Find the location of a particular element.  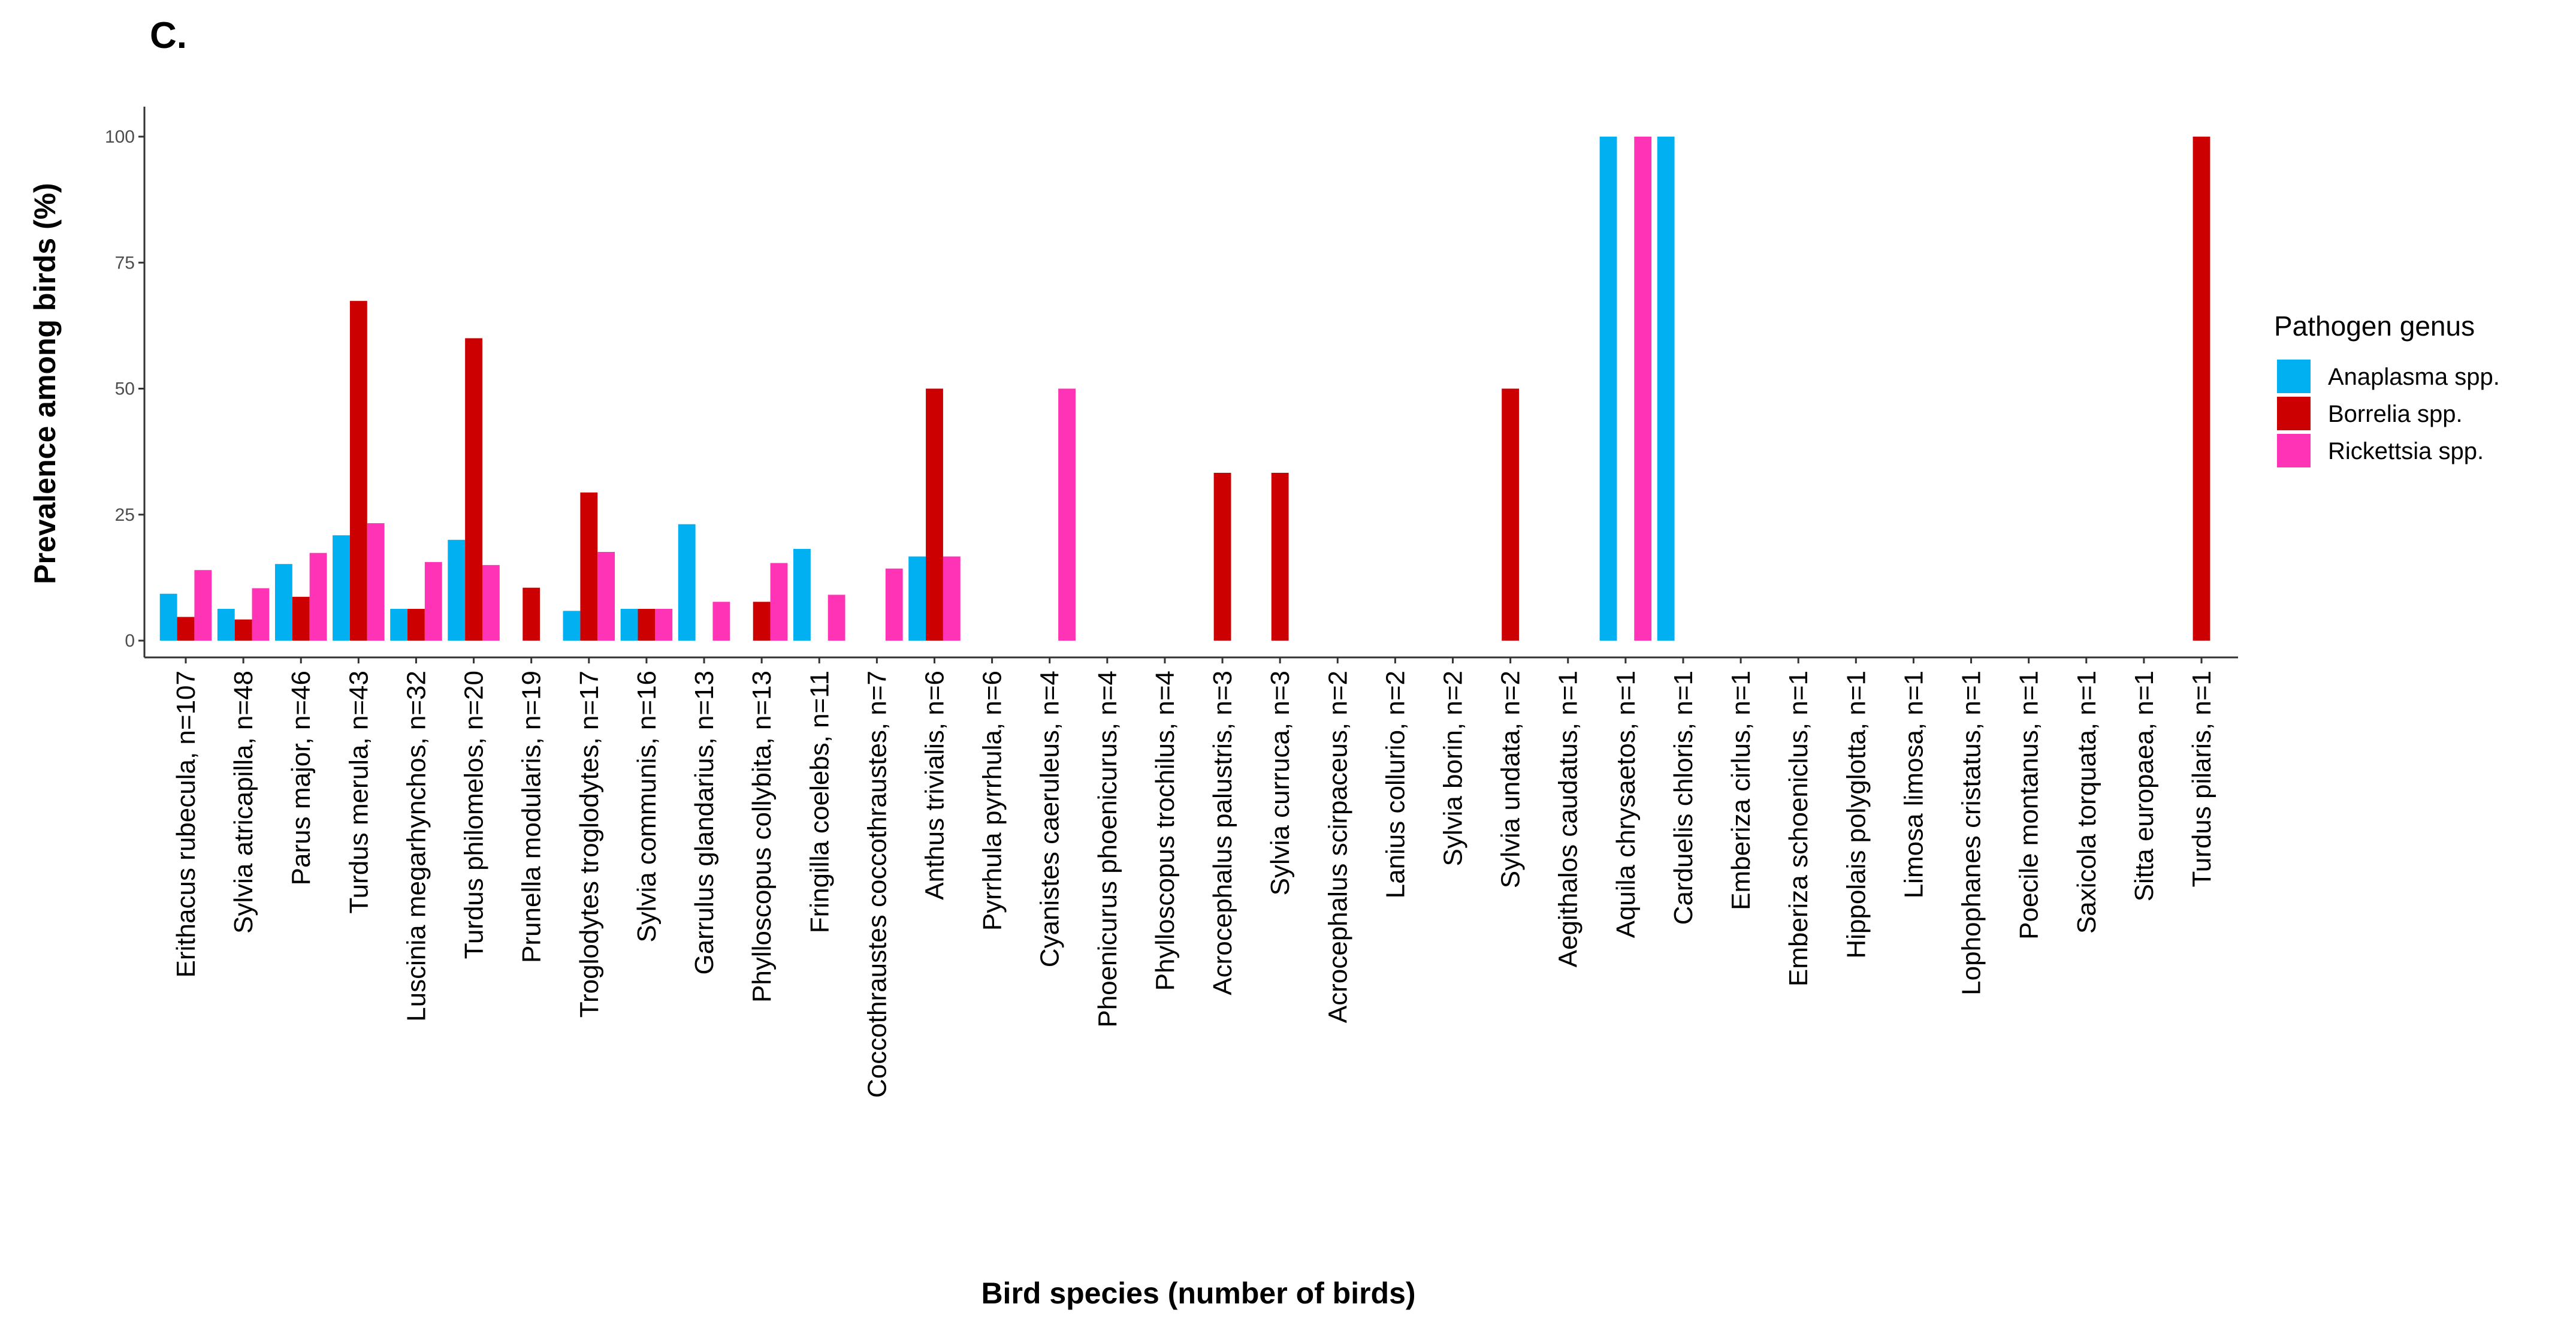

y-axis-title: Prevalence among birds (%) is located at coordinates (45, 383).